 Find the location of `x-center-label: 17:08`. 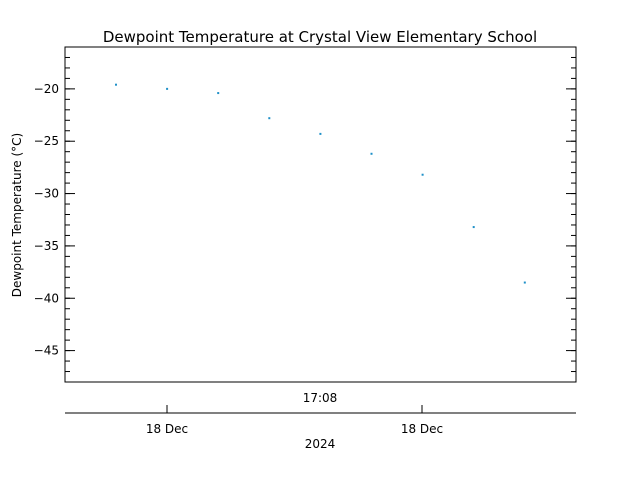

x-center-label: 17:08 is located at coordinates (320, 398).